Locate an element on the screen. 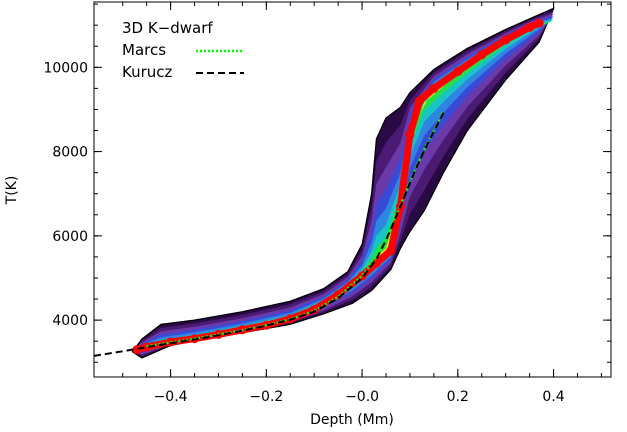 This screenshot has height=432, width=627. x-tick-label: −0.2 is located at coordinates (266, 397).